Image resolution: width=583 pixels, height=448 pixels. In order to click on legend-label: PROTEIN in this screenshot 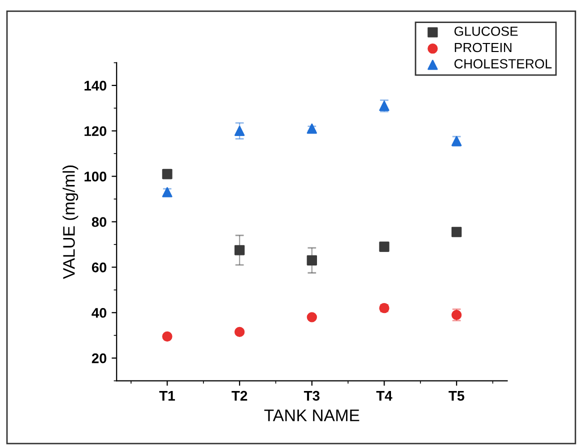, I will do `click(483, 47)`.